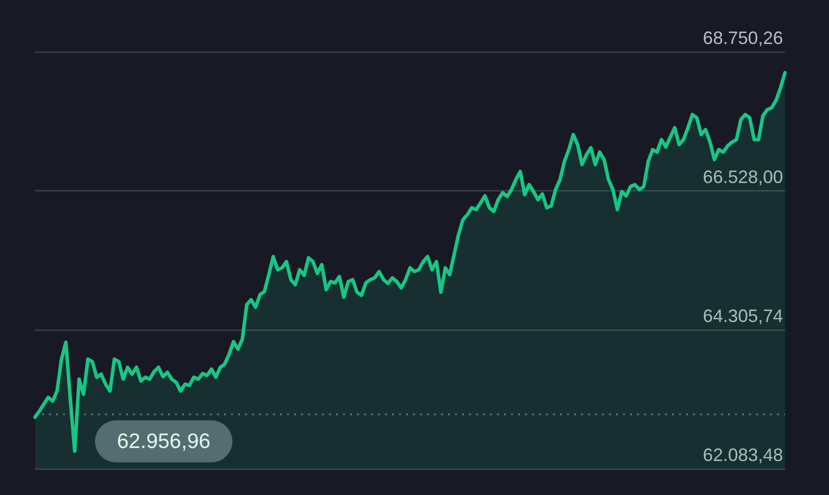 This screenshot has height=495, width=829. Describe the element at coordinates (742, 176) in the screenshot. I see `y-tick-label: 66.528,00` at that location.